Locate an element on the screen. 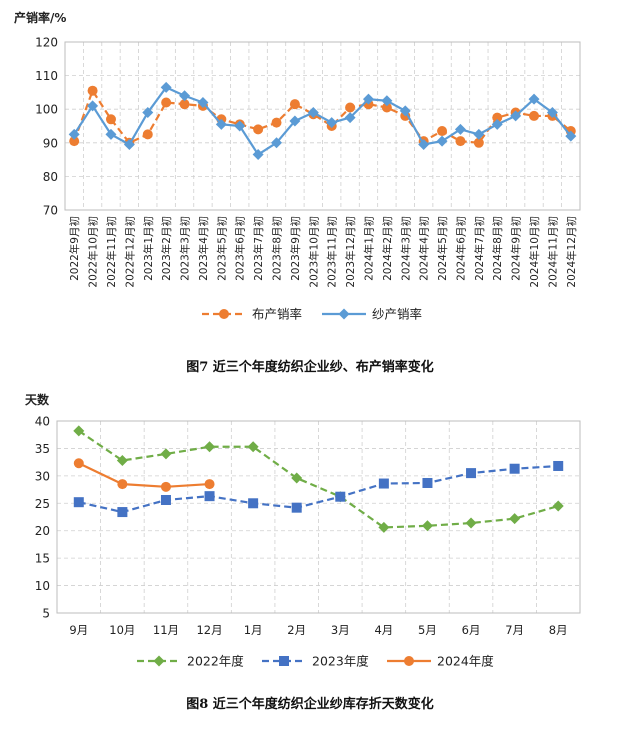 The height and width of the screenshot is (730, 621). legend-label: 2024年度 is located at coordinates (465, 661).